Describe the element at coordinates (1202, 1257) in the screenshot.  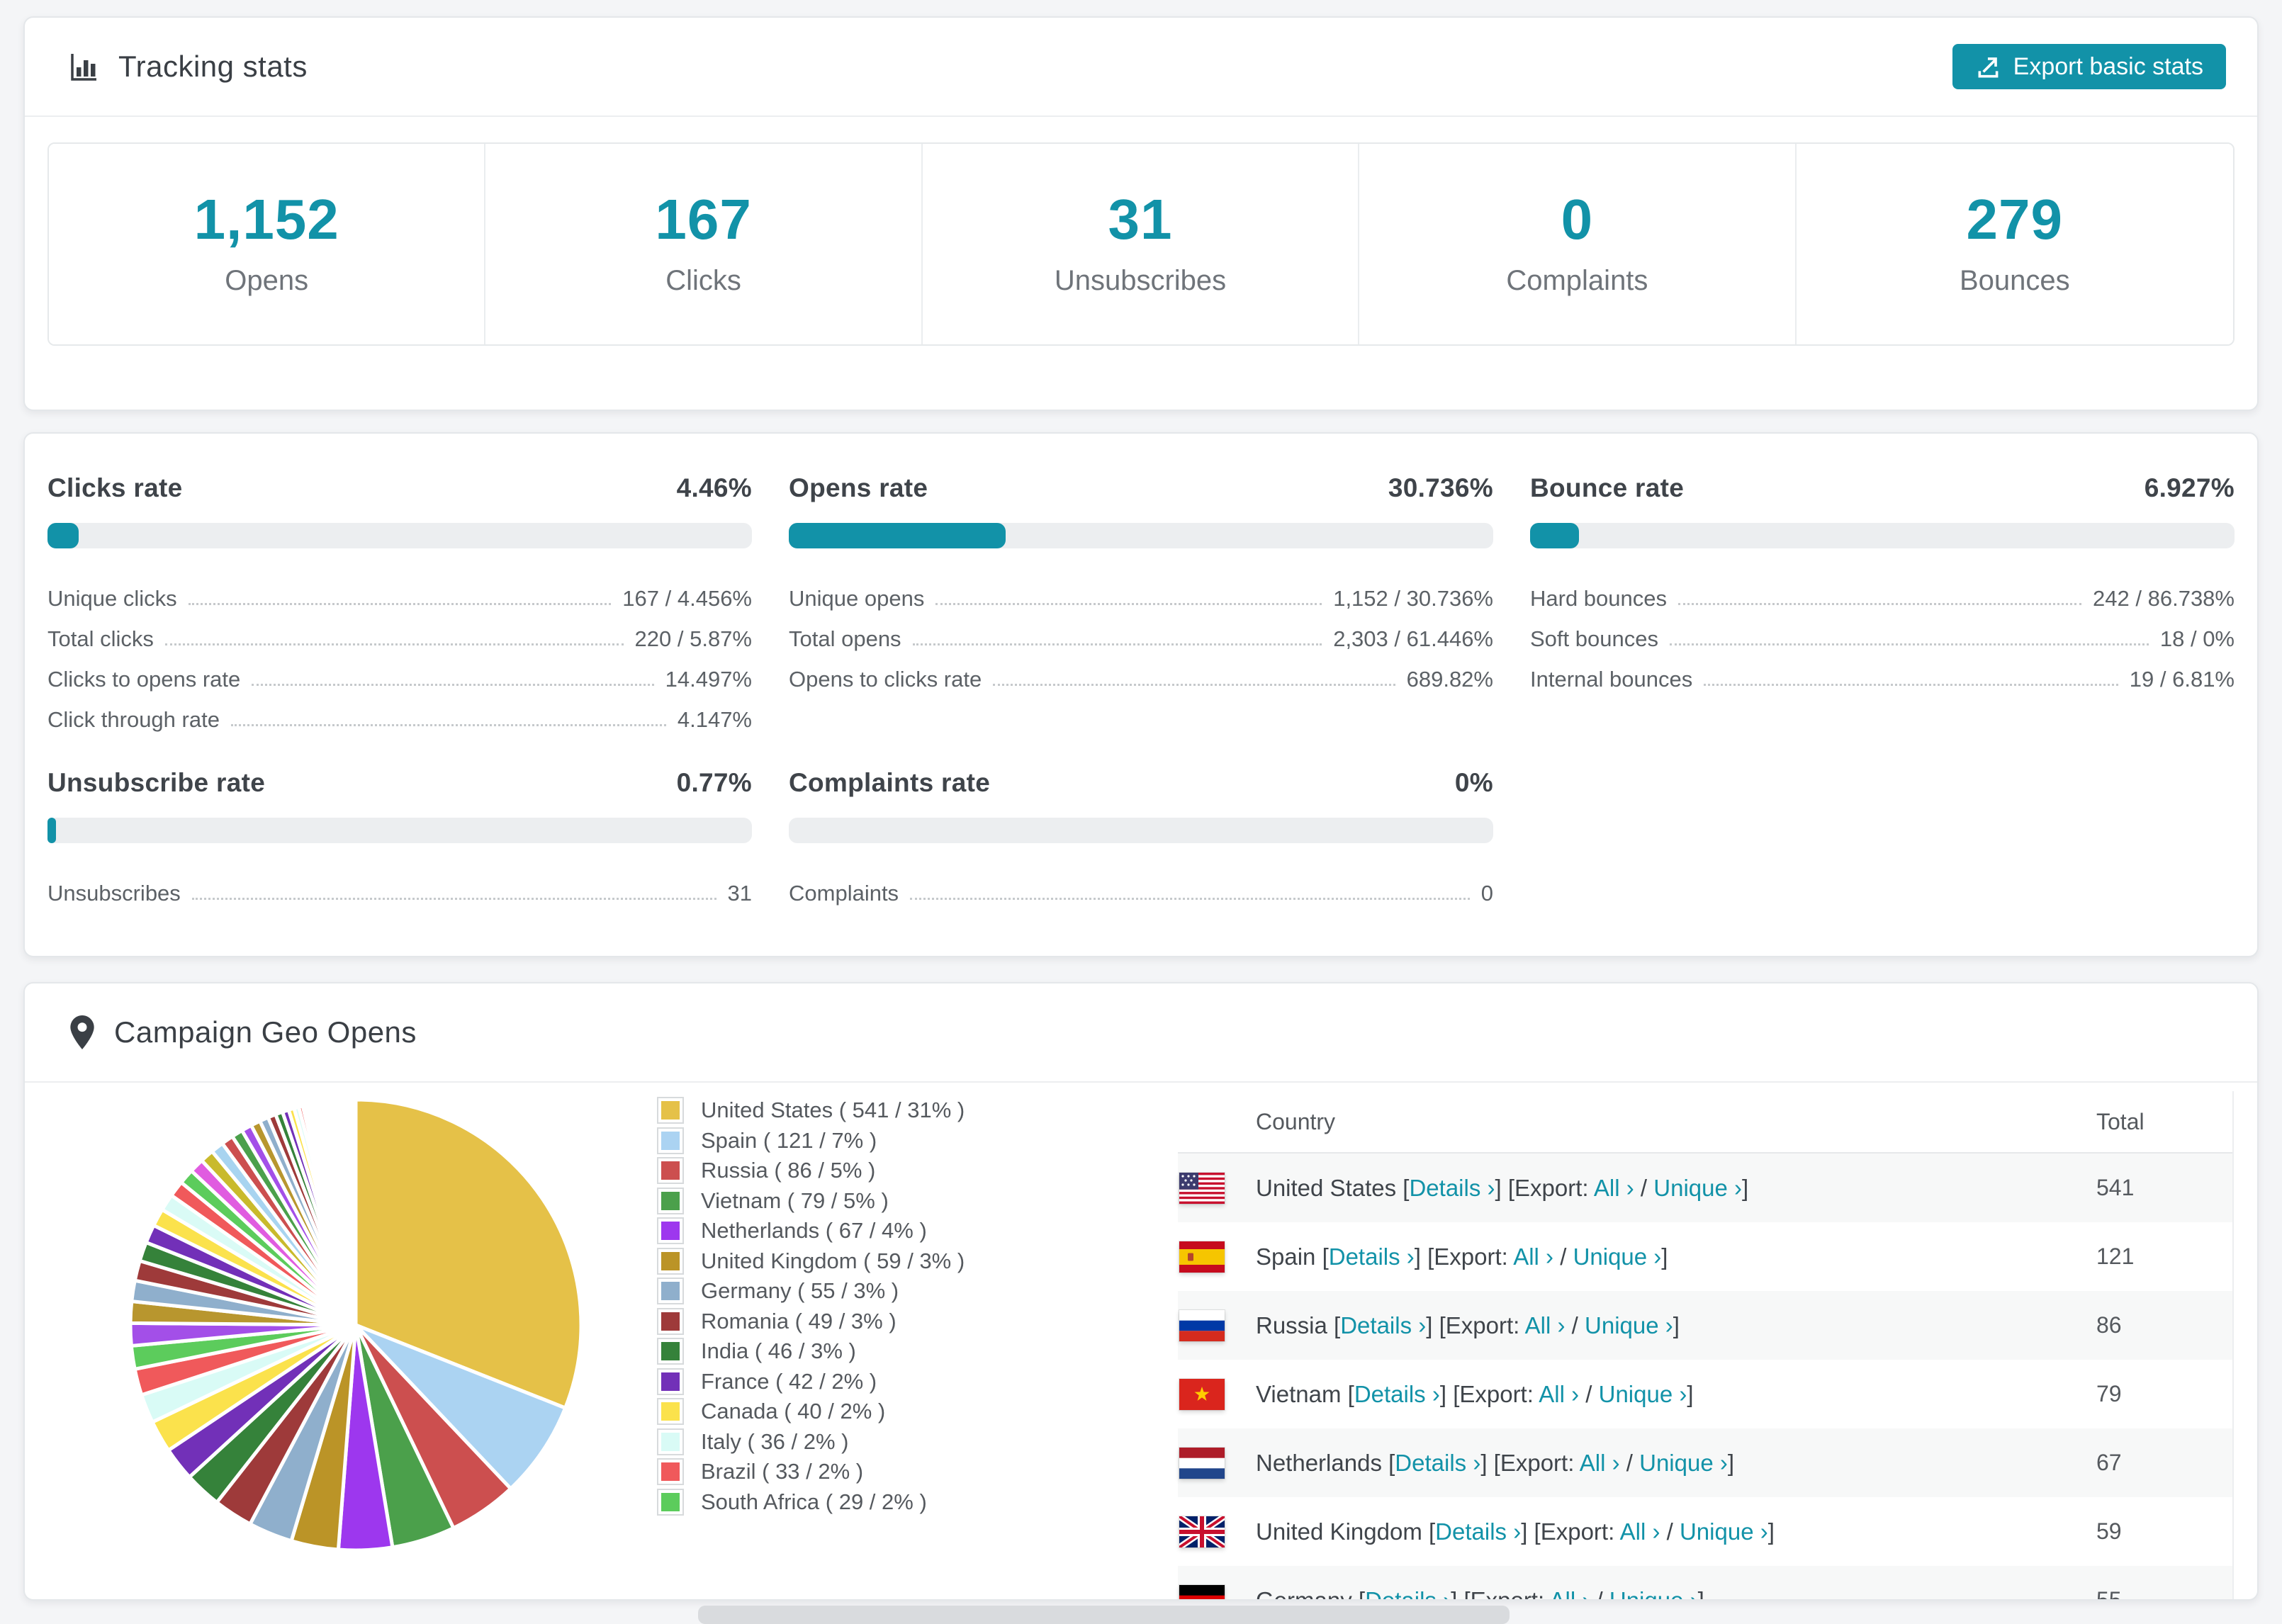
I see `es-flag-icon` at that location.